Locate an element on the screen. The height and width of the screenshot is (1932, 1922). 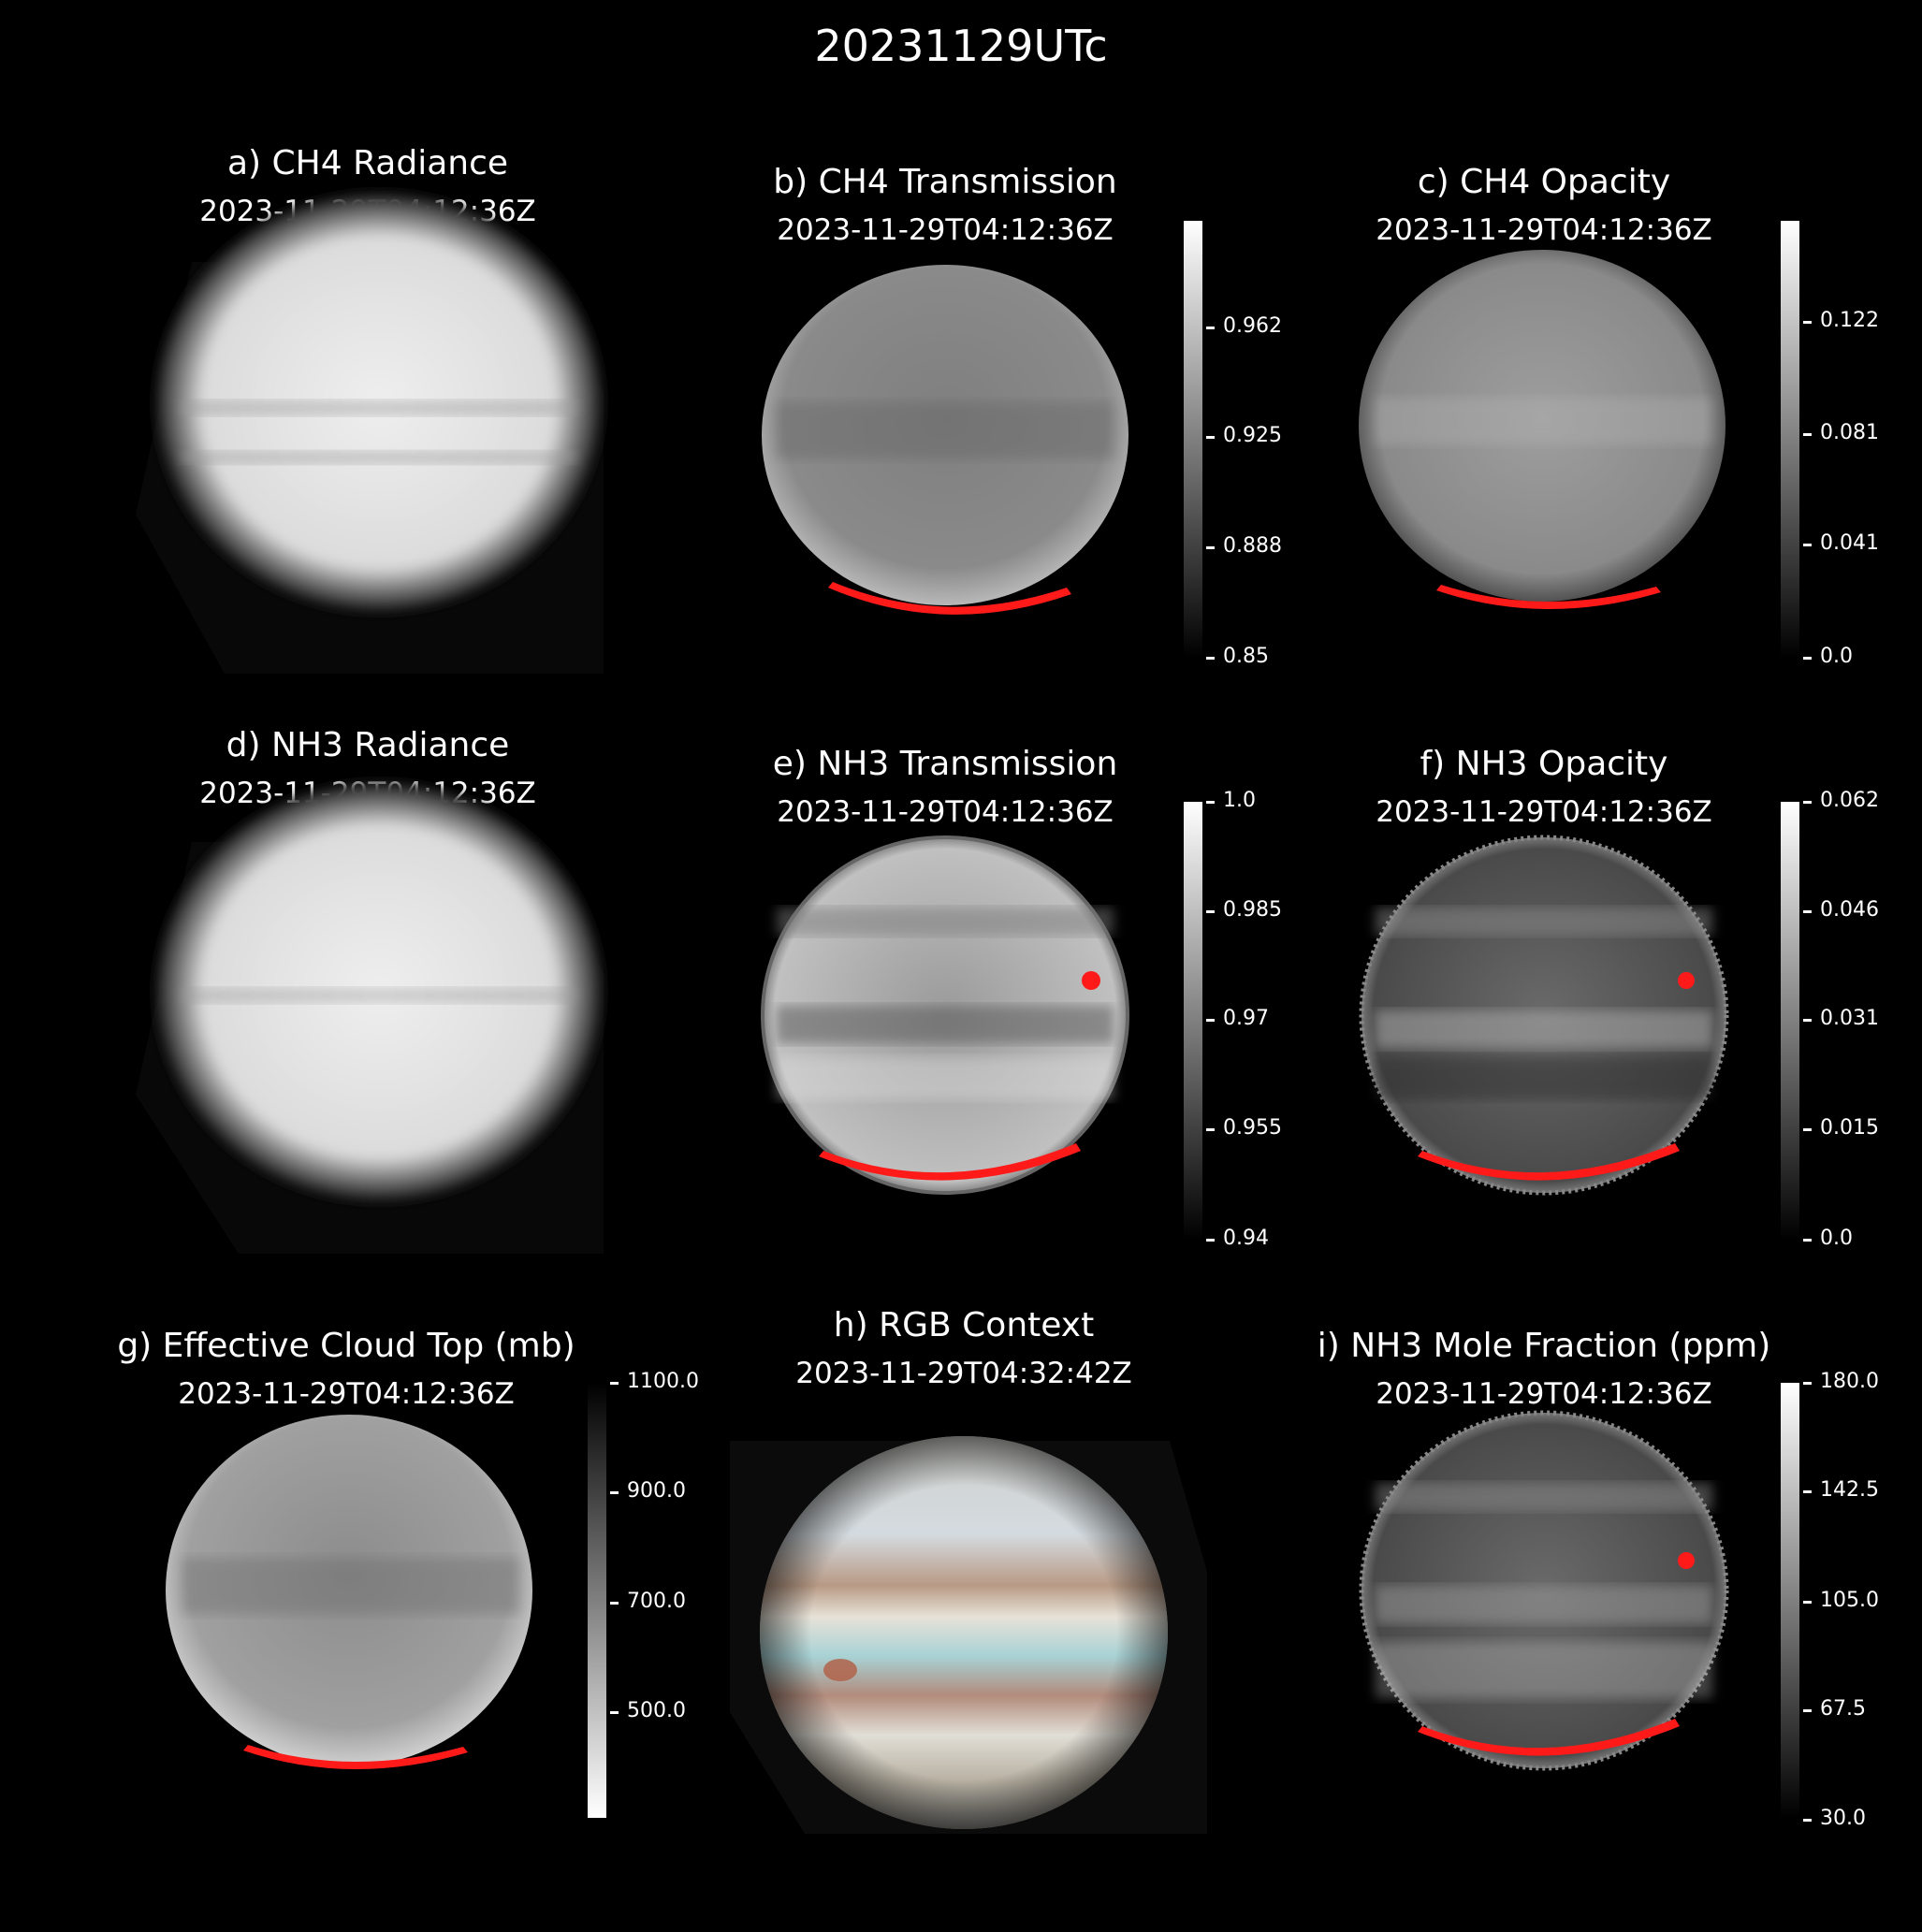
panel-g-cloud-top-map is located at coordinates (349, 1593).